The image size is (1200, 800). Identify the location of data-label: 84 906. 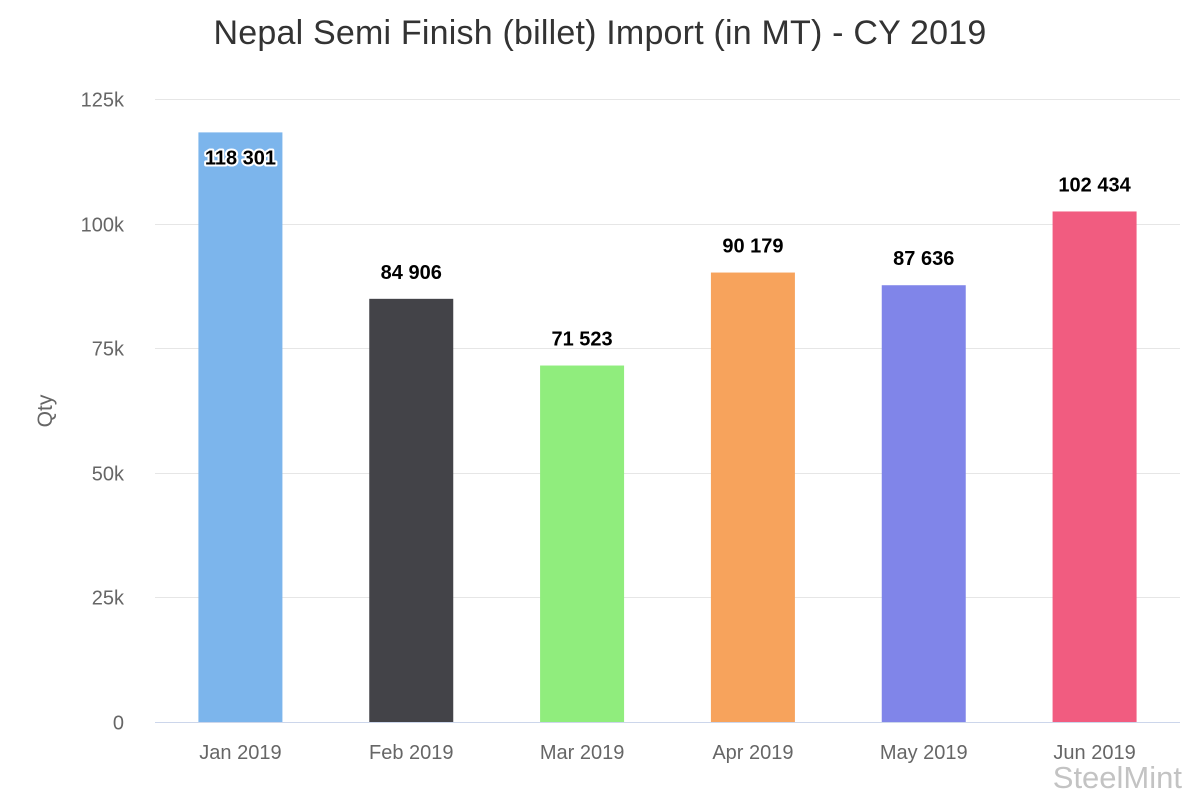
(411, 273).